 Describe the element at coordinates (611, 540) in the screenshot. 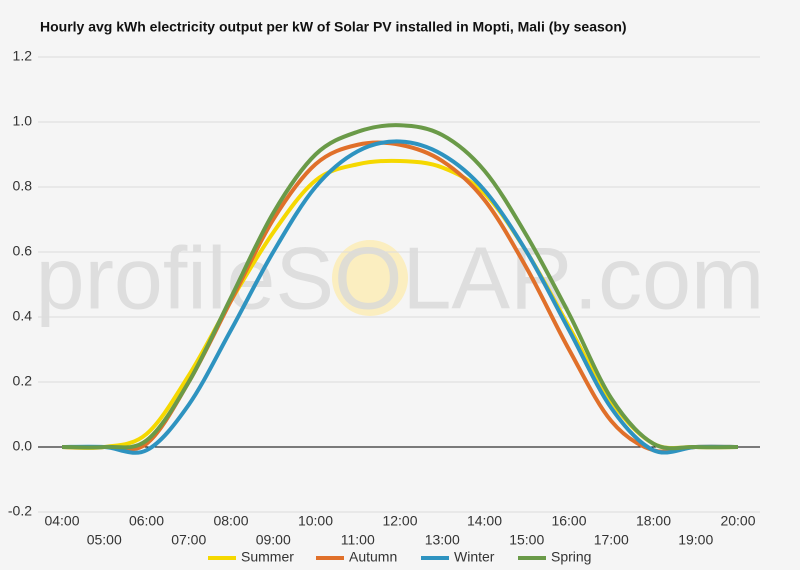

I see `x-tick-label: 17:00` at that location.